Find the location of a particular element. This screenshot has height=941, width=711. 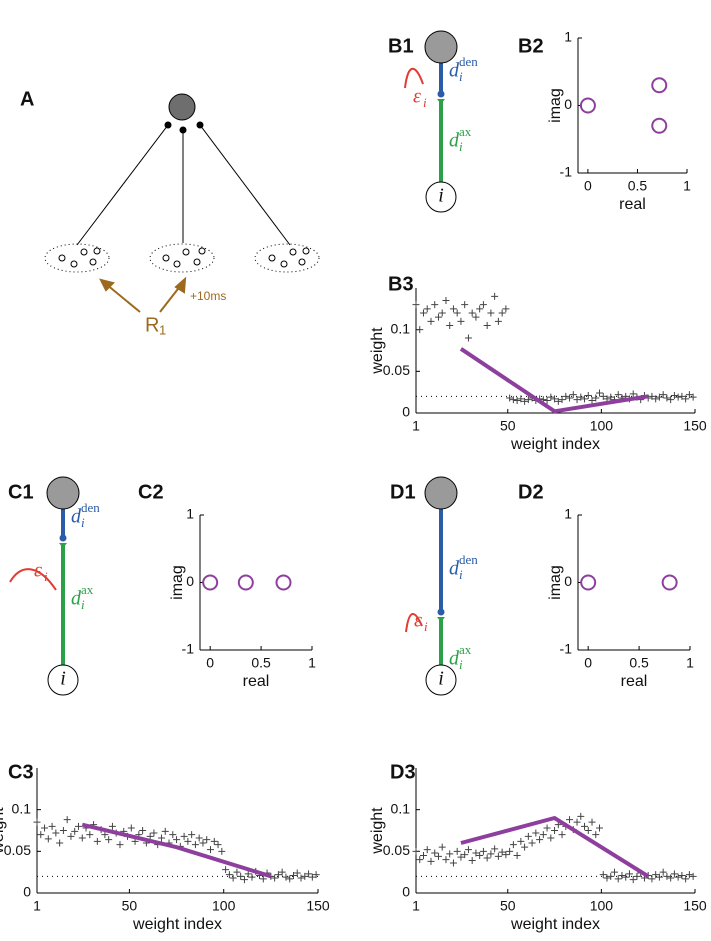

fit-line is located at coordinates (176, 850).